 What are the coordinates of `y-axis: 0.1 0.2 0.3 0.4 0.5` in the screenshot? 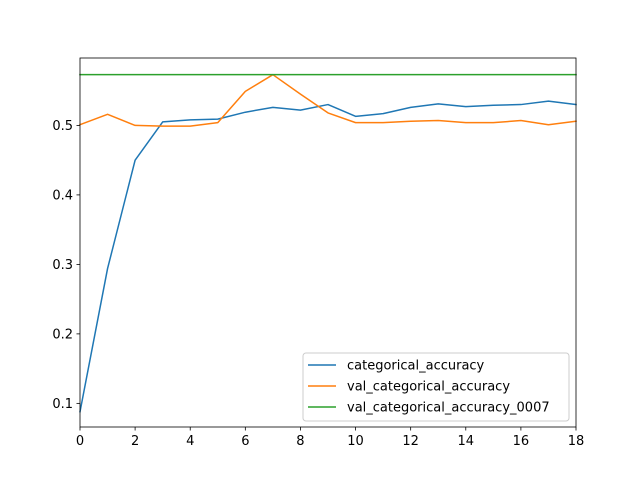 It's located at (66, 265).